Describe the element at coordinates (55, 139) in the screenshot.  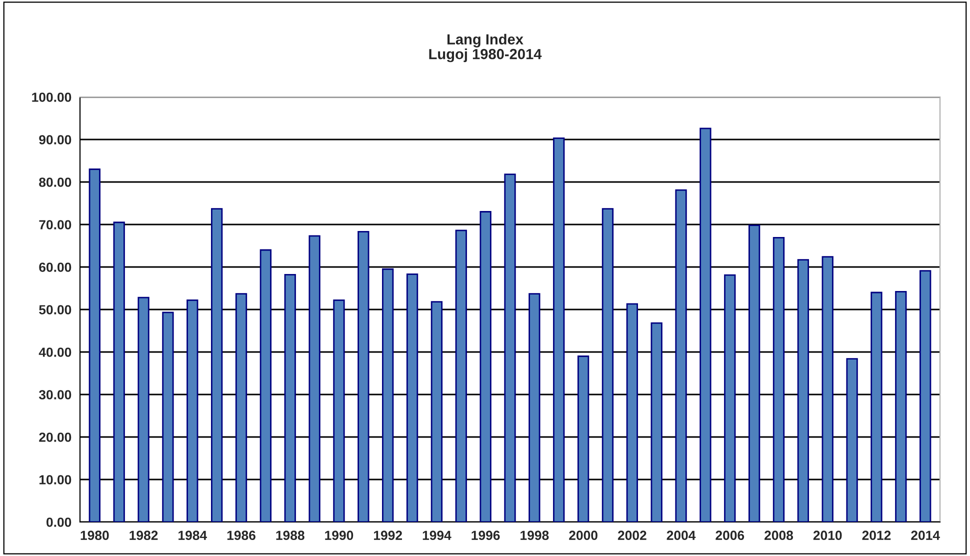
I see `y-tick-label: 90.00` at that location.